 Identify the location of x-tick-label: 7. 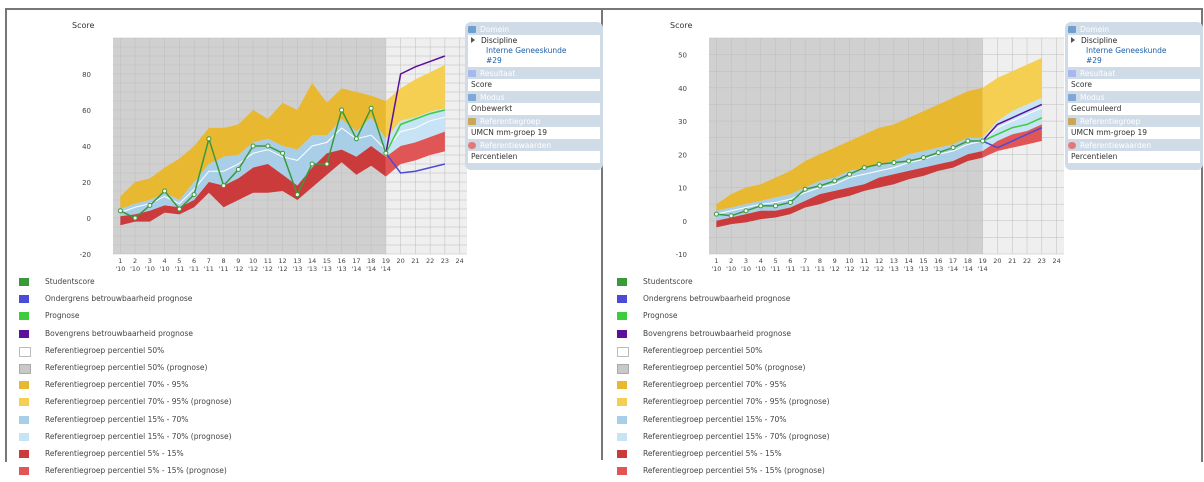
(209, 261).